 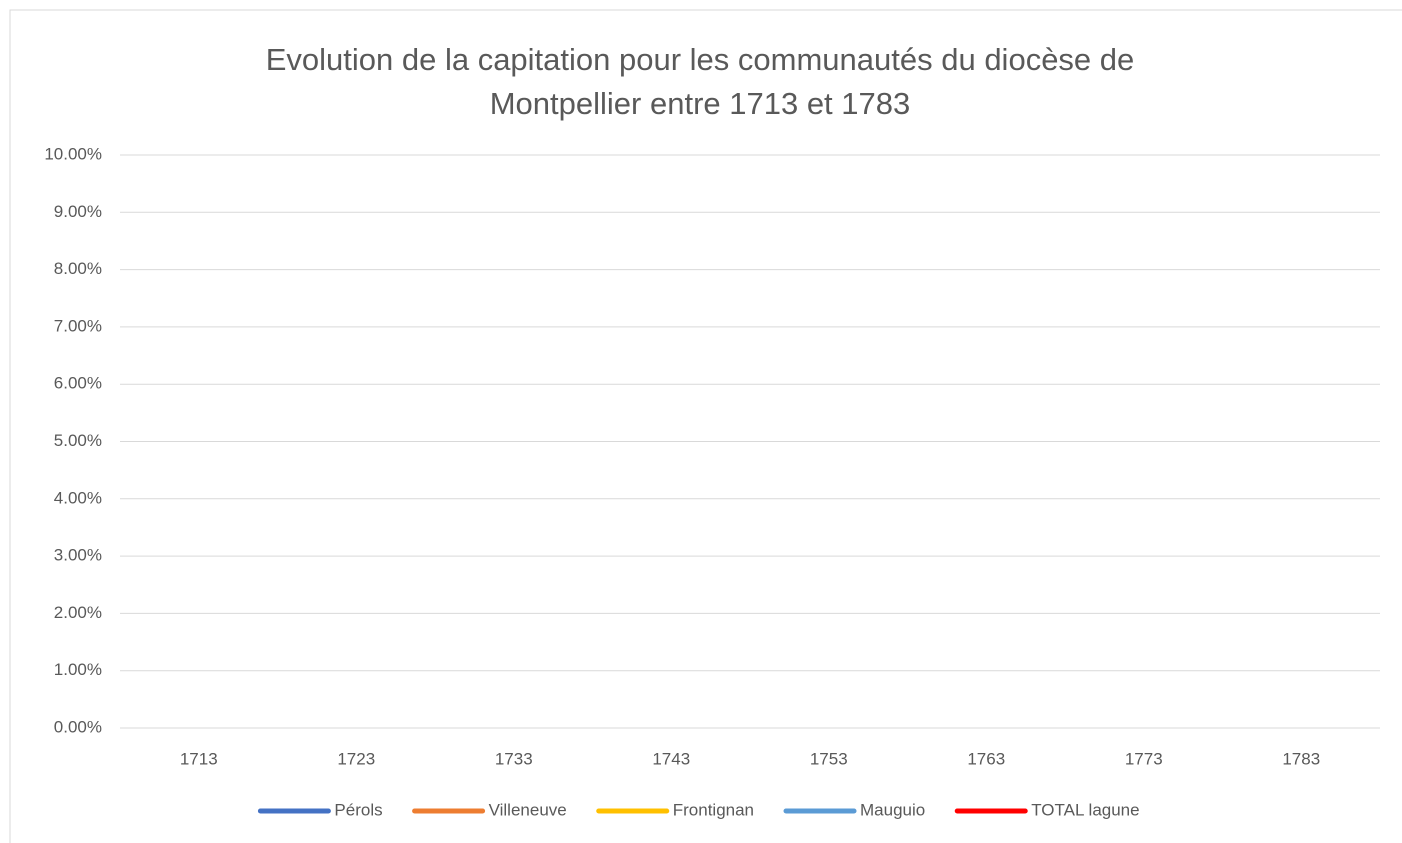 What do you see at coordinates (73, 153) in the screenshot?
I see `y-tick-label: 10.00%` at bounding box center [73, 153].